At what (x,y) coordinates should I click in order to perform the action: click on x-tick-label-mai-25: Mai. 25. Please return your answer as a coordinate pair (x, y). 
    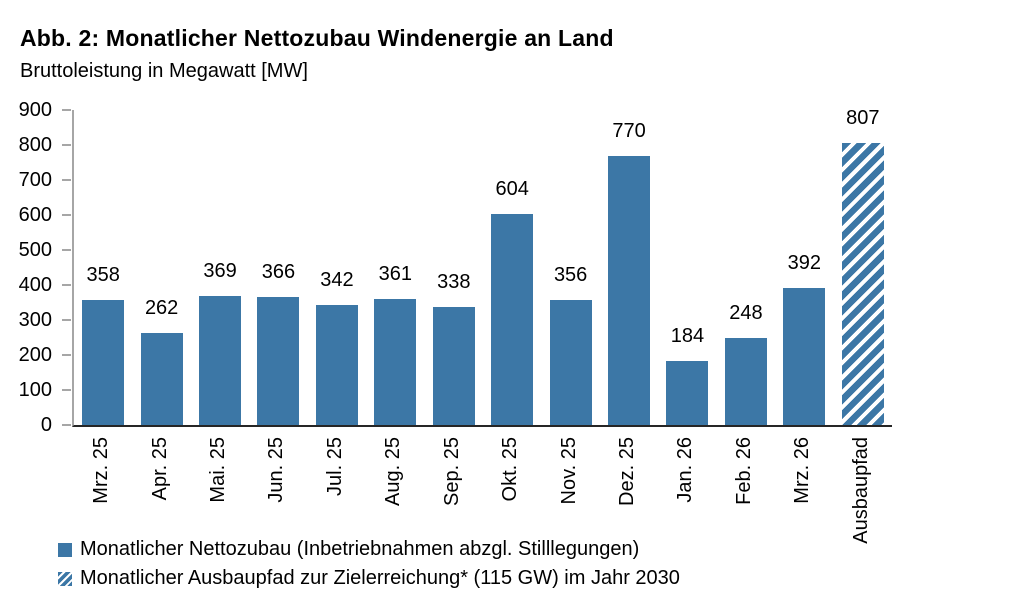
    Looking at the image, I should click on (218, 470).